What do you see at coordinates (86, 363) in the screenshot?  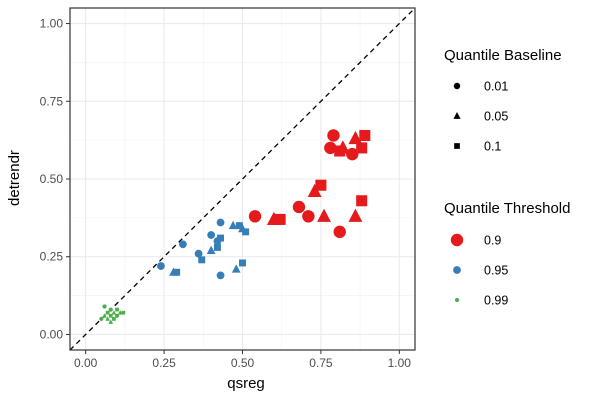 I see `x-tick-label: 0.00` at bounding box center [86, 363].